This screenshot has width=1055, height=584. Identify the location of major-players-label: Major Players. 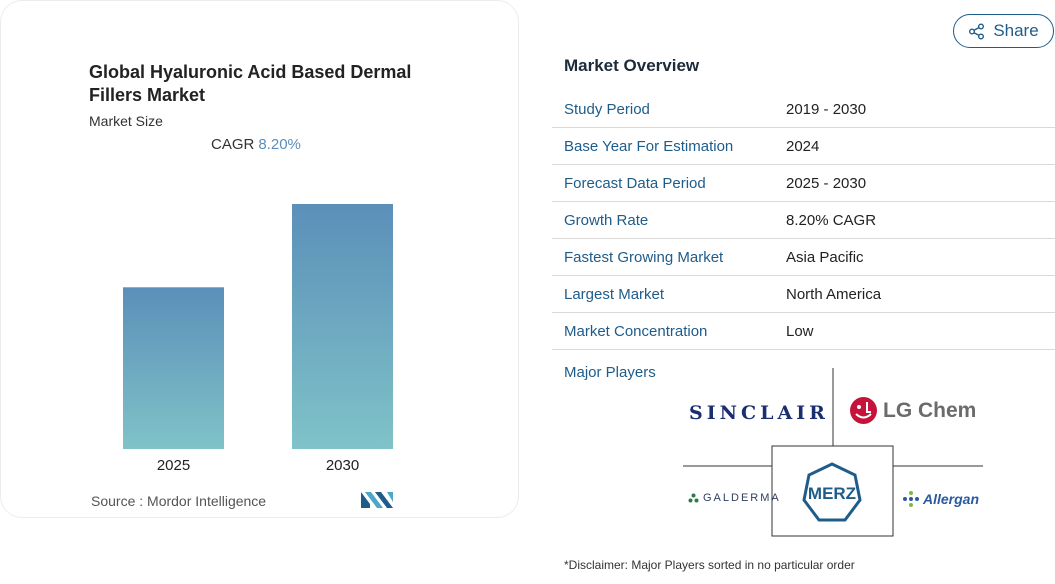
(610, 372).